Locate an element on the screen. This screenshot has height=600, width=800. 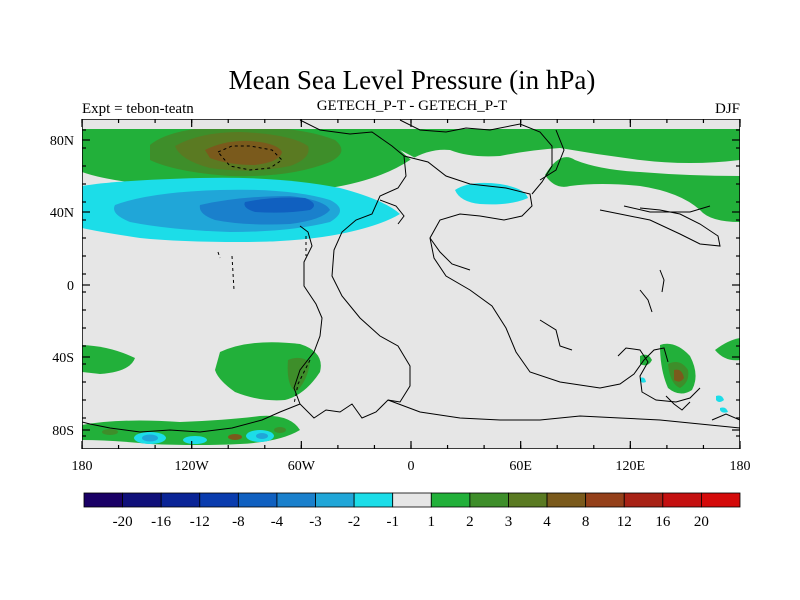
contour-greenland-gap is located at coordinates (471, 169).